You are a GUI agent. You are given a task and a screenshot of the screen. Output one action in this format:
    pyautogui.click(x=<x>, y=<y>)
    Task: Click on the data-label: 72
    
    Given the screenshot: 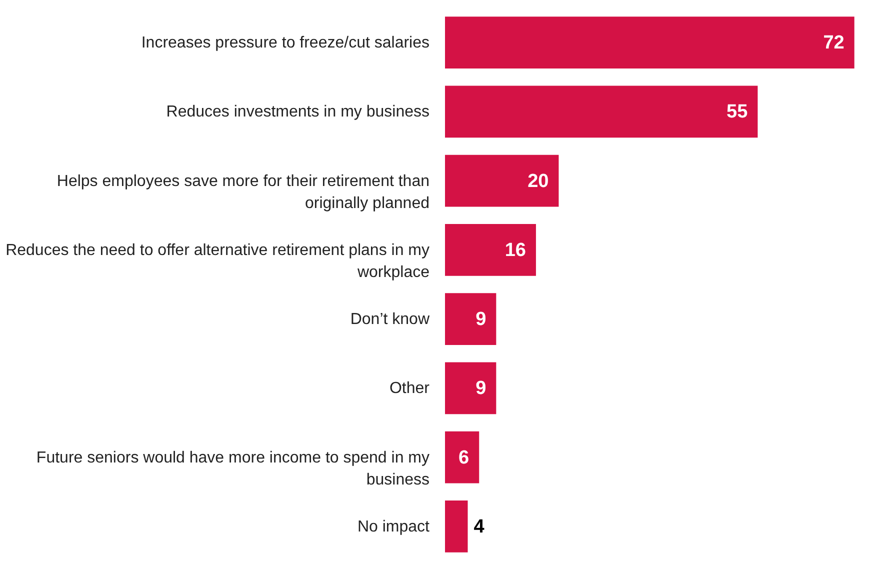 What is the action you would take?
    pyautogui.click(x=833, y=43)
    